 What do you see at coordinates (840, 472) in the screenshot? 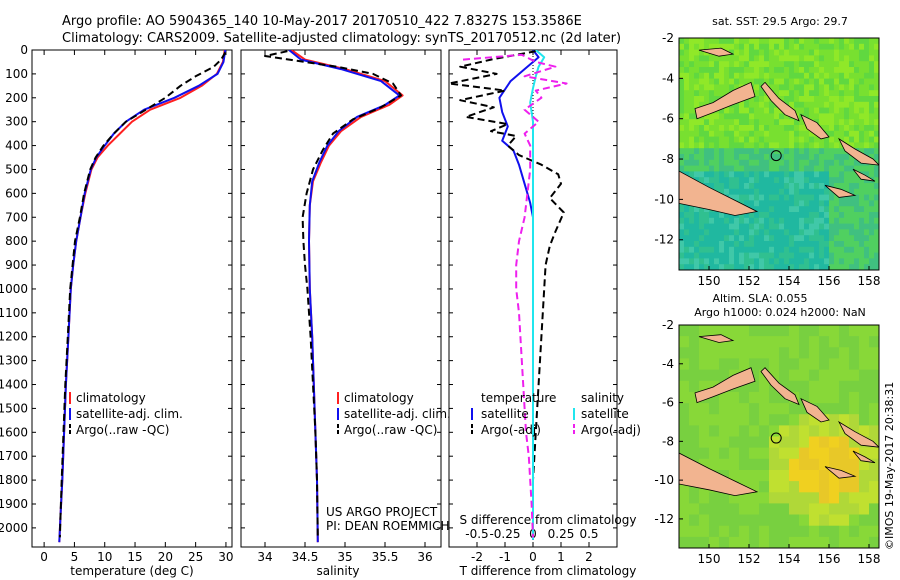
I see `land-mass` at bounding box center [840, 472].